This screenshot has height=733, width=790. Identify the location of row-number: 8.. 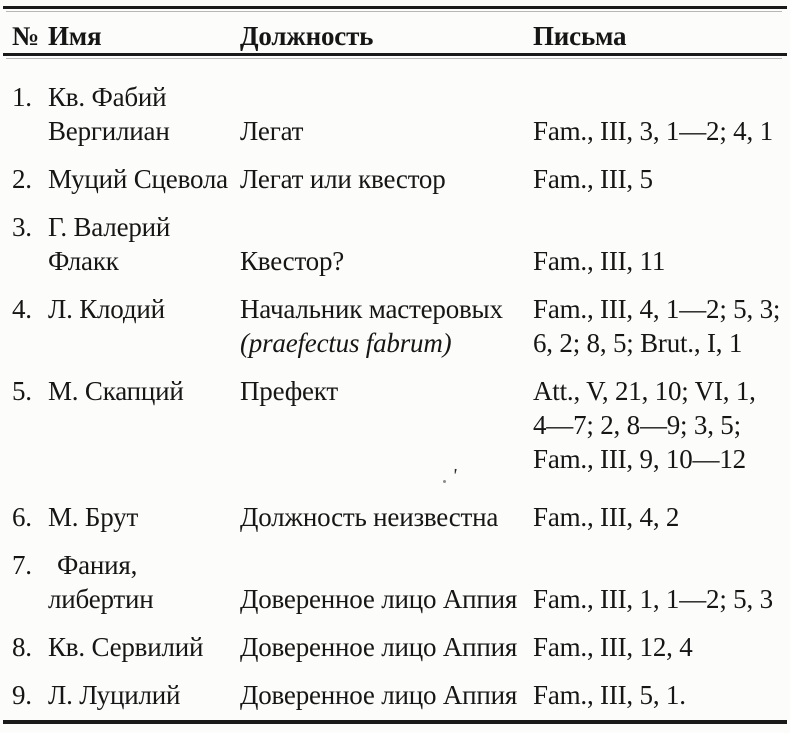
(22, 647).